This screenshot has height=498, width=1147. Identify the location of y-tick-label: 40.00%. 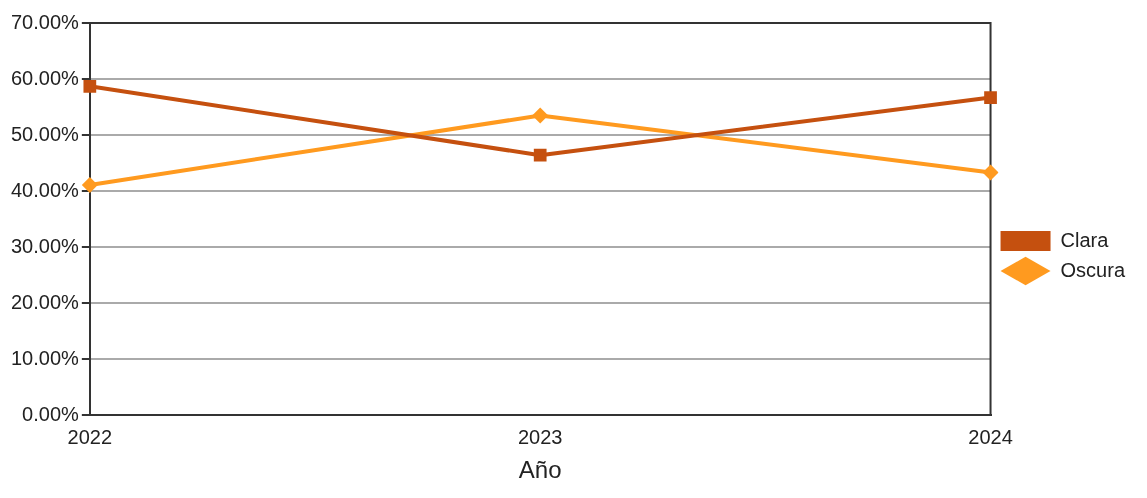
(45, 189).